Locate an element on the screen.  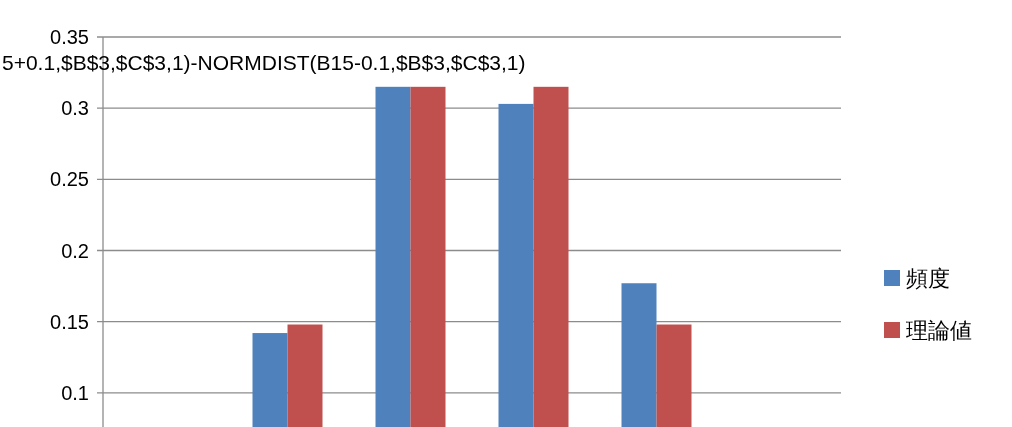
y-tick-label: 0.3 is located at coordinates (75, 108).